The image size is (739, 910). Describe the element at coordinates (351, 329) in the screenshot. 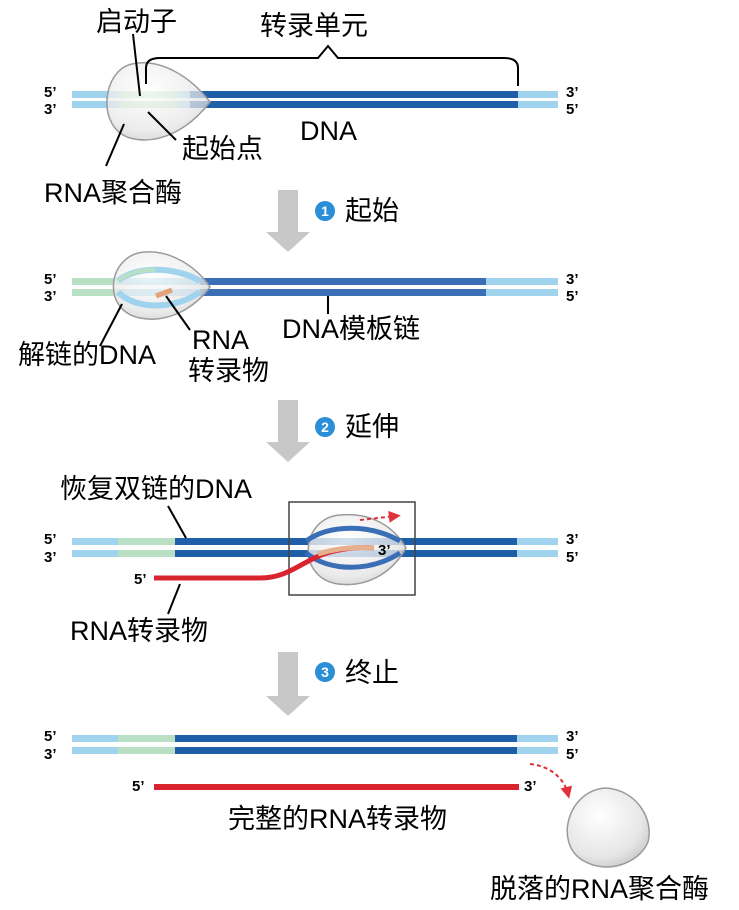

I see `template-strand-label: DNA模板链` at that location.